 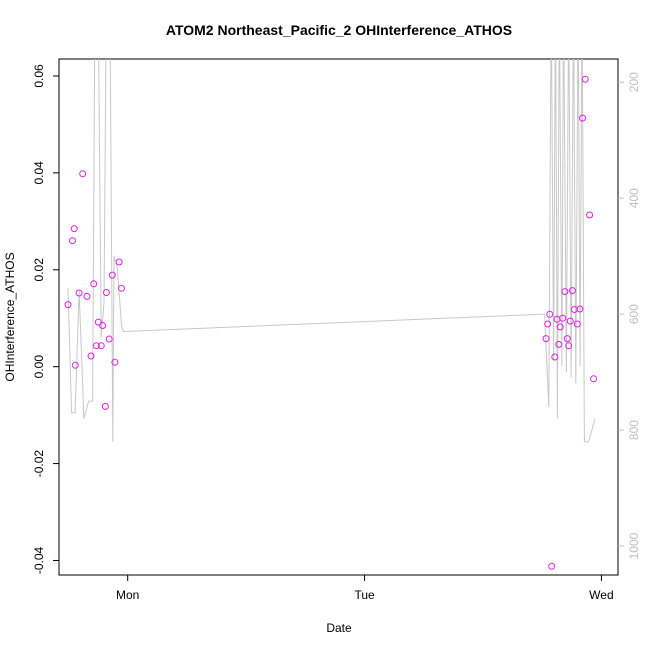 I want to click on y-axis-left: -0.04 -0.02 0.00 0.02 0.04 0.06, so click(x=45, y=319).